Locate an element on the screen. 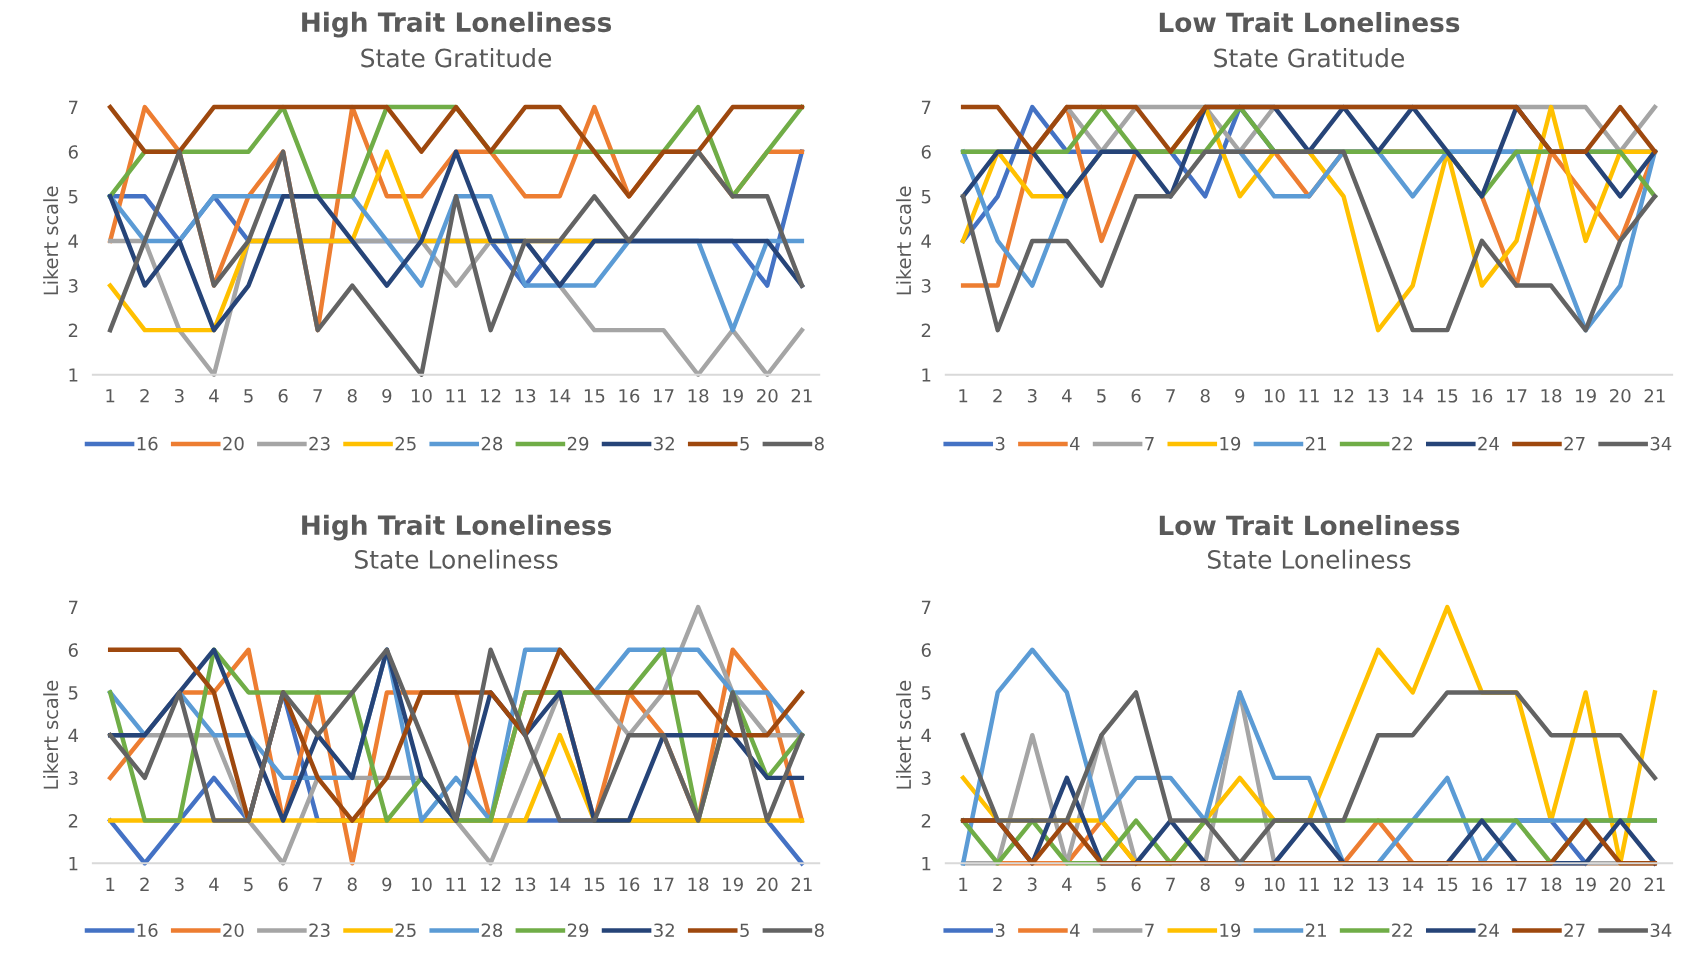 The height and width of the screenshot is (956, 1689). legend-label: 7 is located at coordinates (1149, 930).